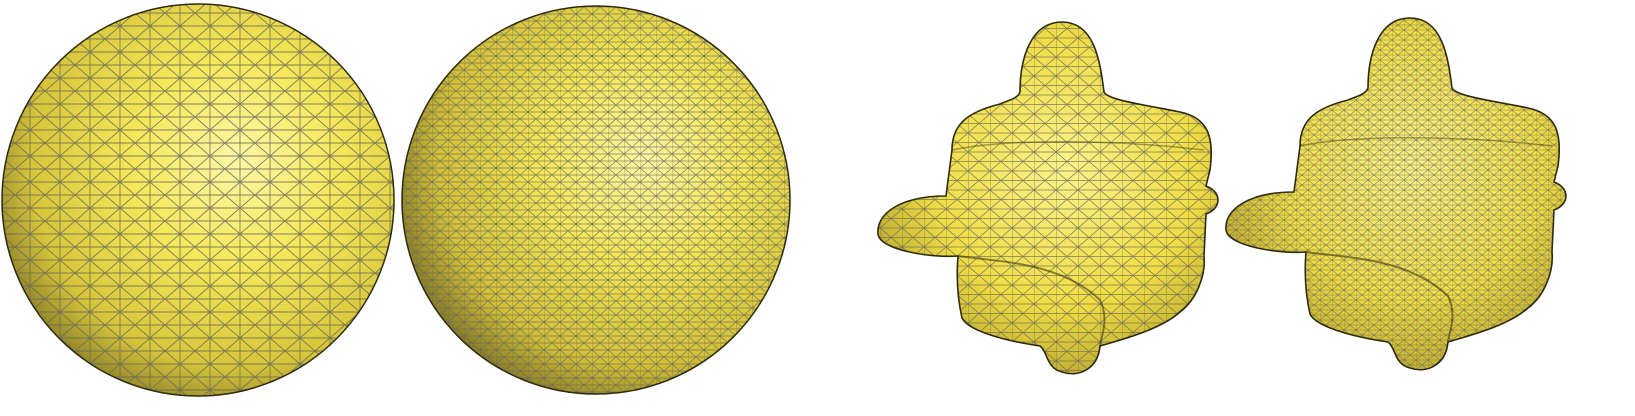 The image size is (1635, 416). Describe the element at coordinates (1078, 146) in the screenshot. I see `blob-coarse-edge` at that location.